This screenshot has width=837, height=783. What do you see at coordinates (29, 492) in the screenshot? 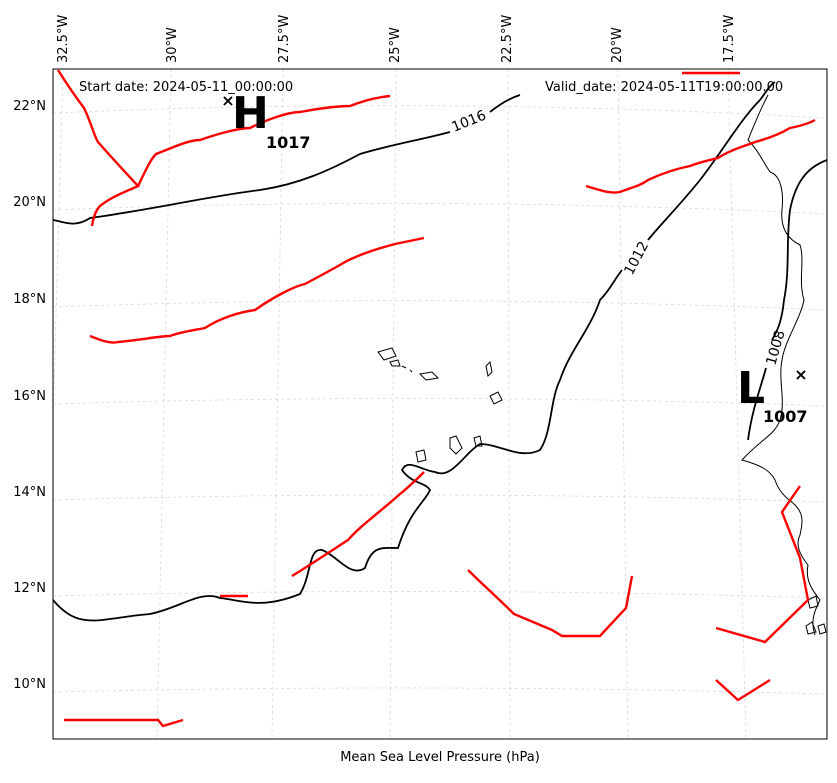
I see `lat-label: 14°N` at bounding box center [29, 492].